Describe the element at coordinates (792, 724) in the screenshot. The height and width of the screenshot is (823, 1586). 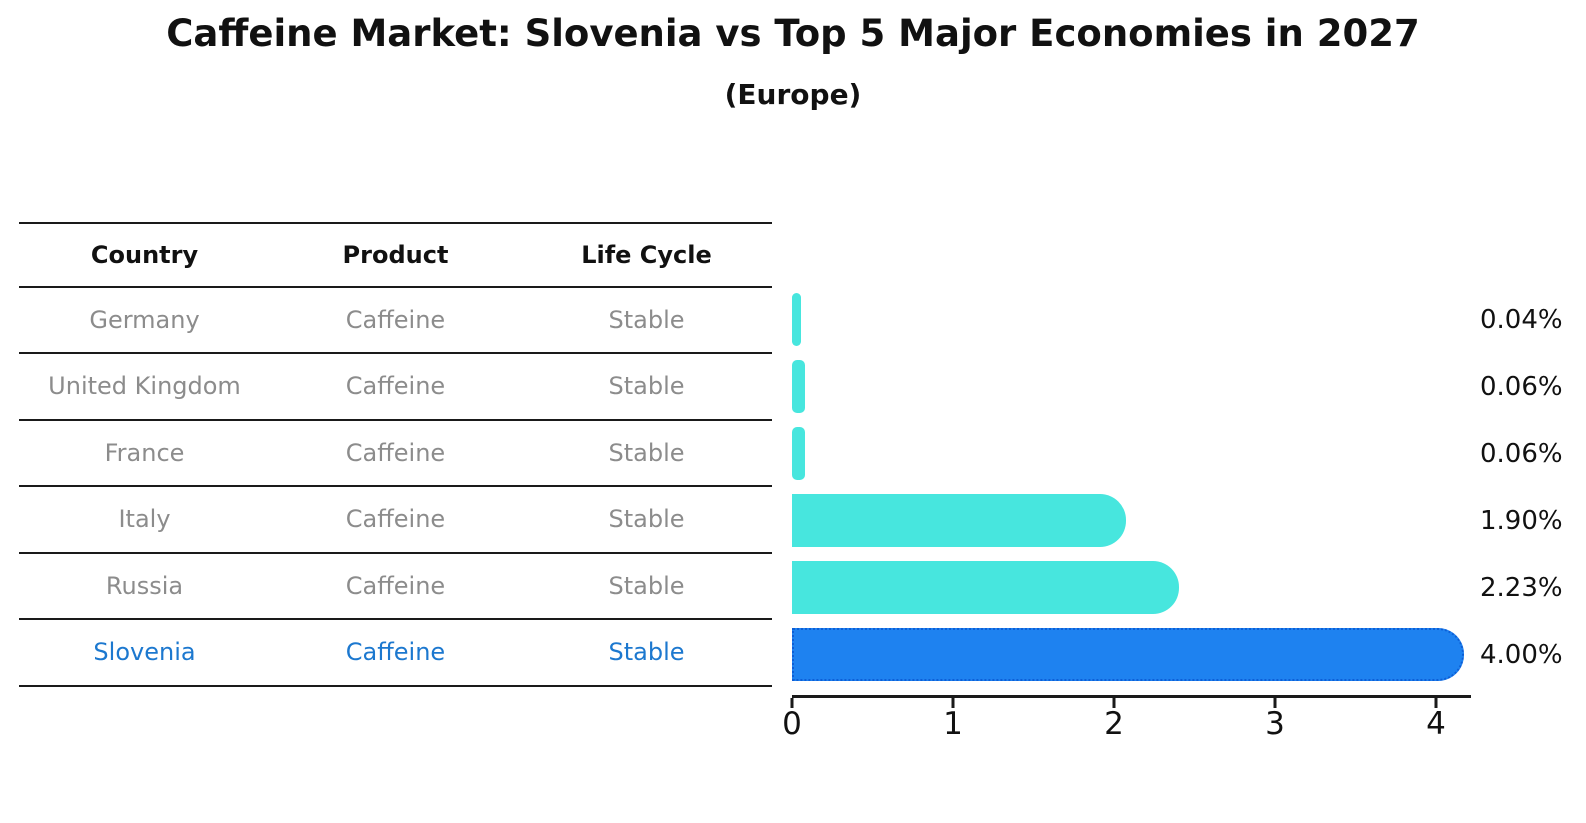
I see `x-tick-label-0: 0` at that location.